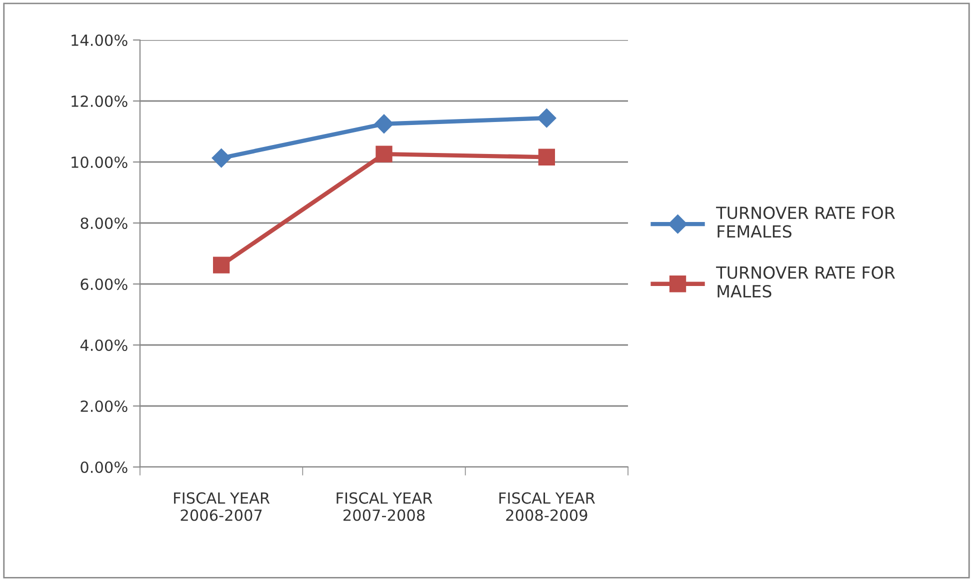  I want to click on y-tick-label: 12.00%, so click(100, 101).